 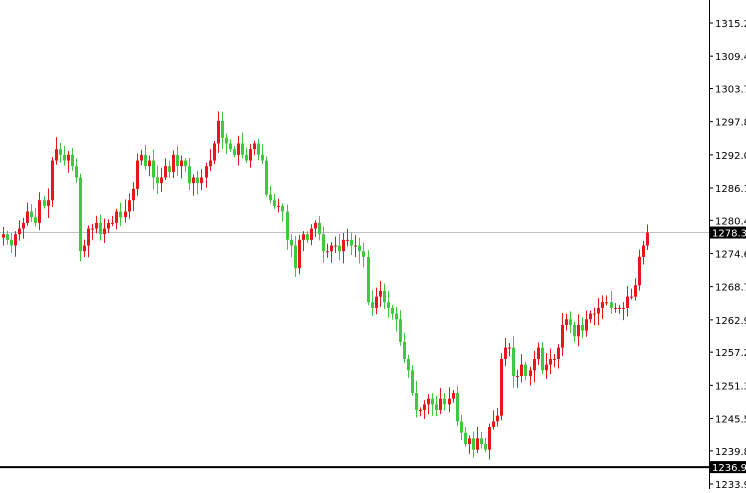 What do you see at coordinates (730, 353) in the screenshot?
I see `y-tick-label: 1257.20` at bounding box center [730, 353].